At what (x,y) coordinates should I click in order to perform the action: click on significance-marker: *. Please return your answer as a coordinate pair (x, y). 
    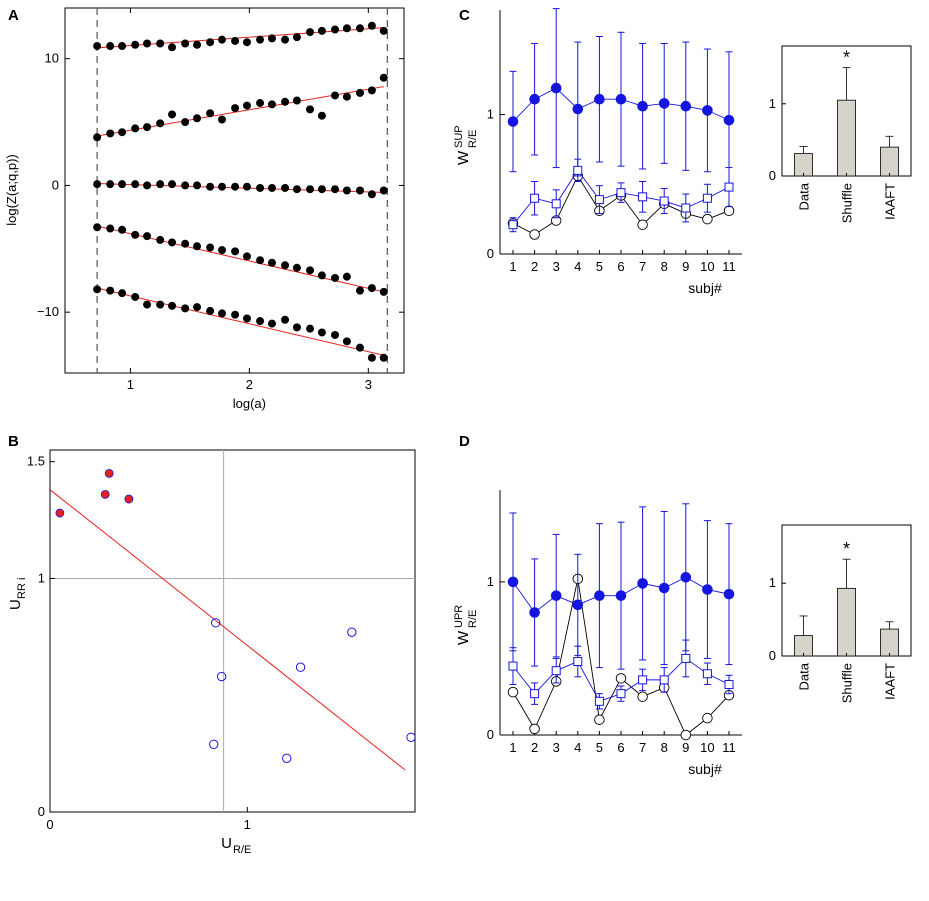
    Looking at the image, I should click on (846, 549).